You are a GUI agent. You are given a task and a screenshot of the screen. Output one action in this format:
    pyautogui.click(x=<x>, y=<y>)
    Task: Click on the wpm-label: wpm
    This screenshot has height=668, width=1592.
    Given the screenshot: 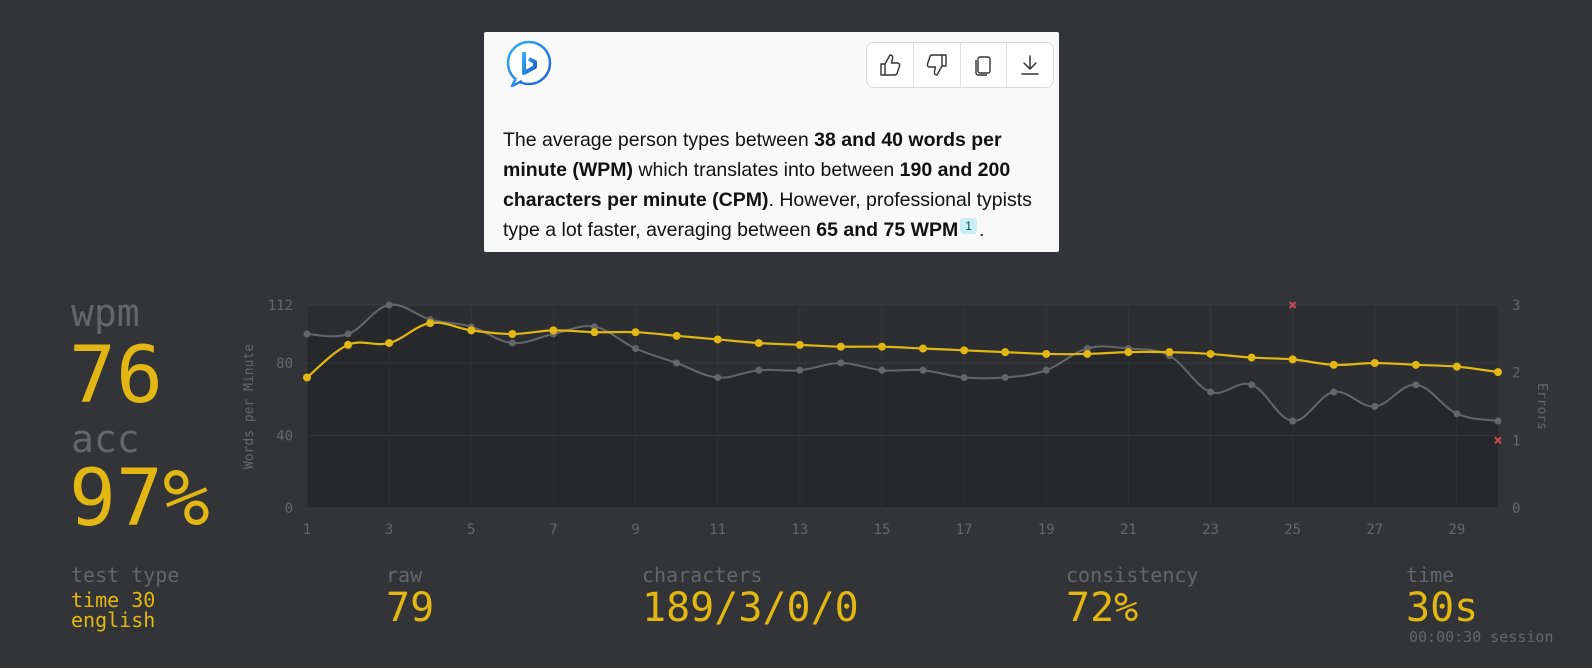 What is the action you would take?
    pyautogui.click(x=105, y=313)
    